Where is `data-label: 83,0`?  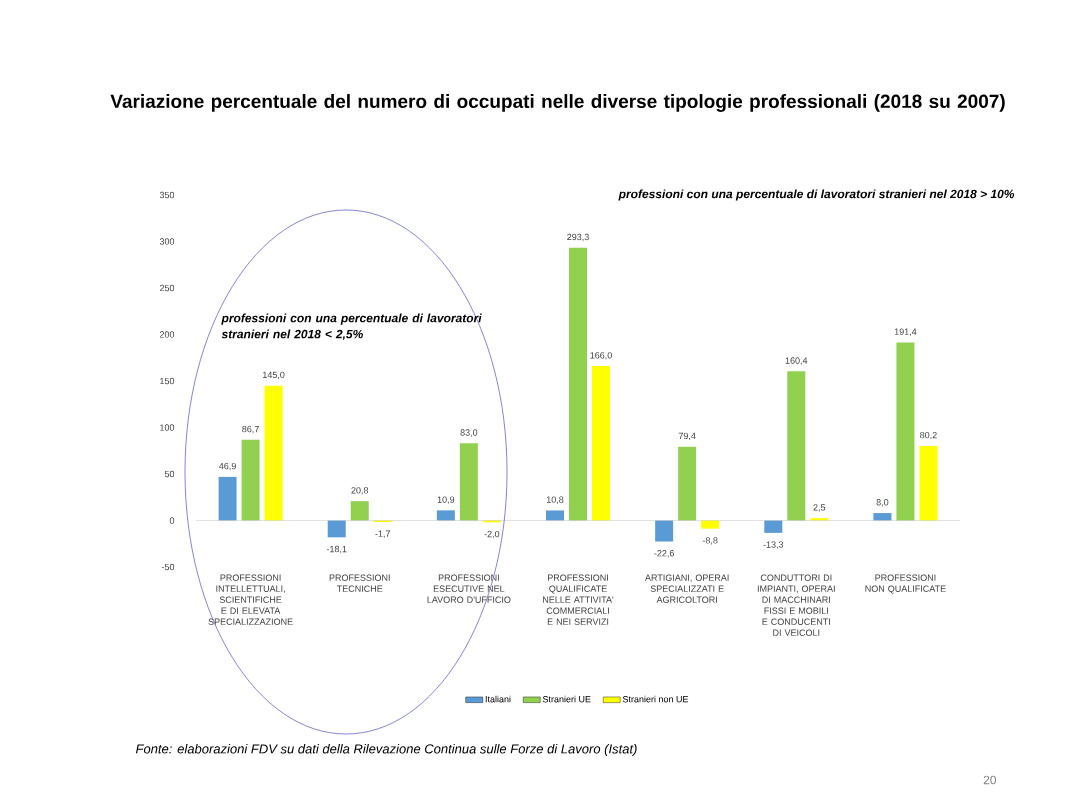 data-label: 83,0 is located at coordinates (469, 433).